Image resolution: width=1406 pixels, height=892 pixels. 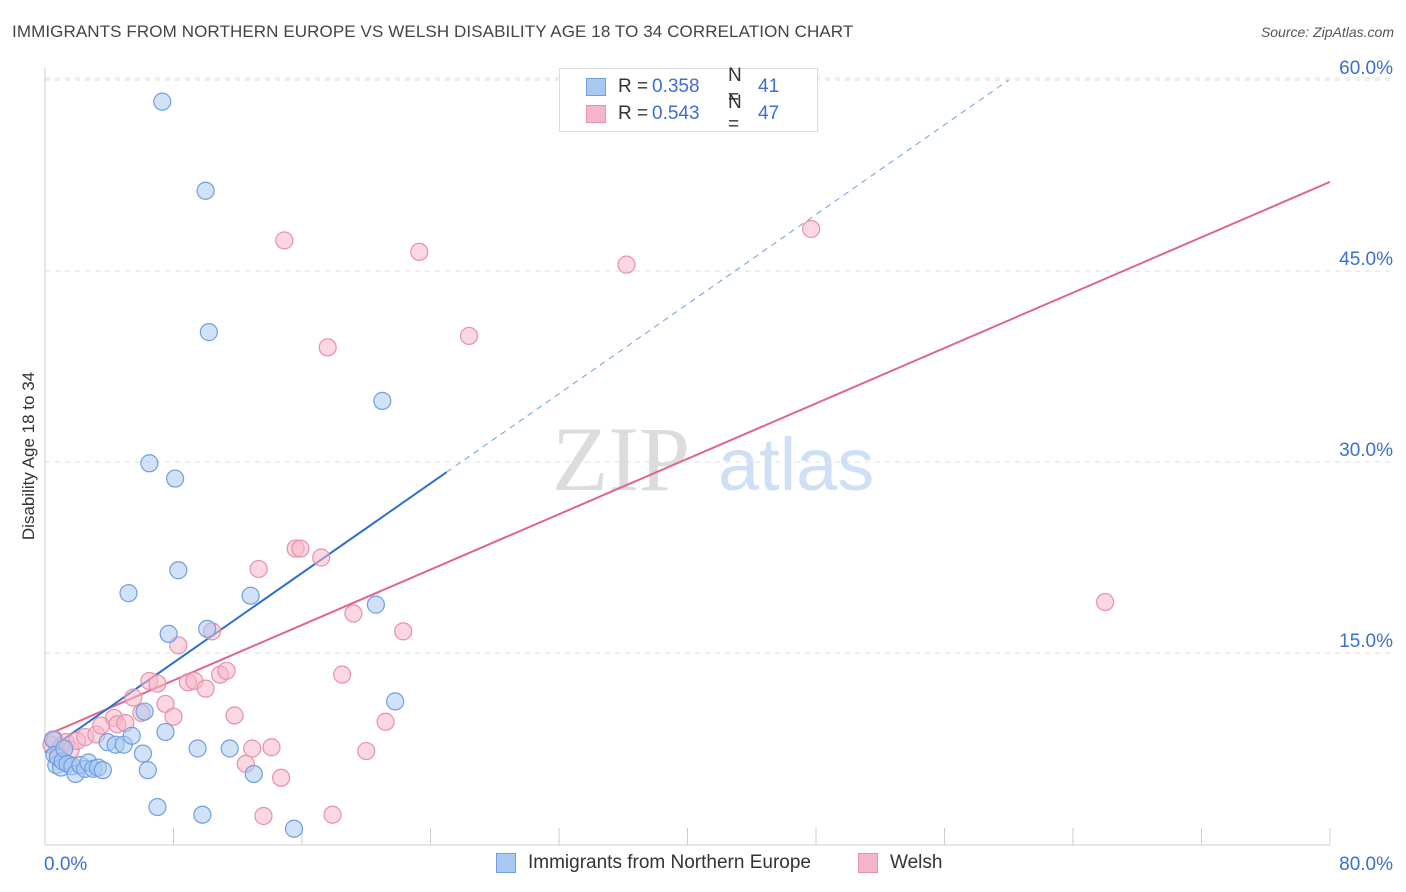 I want to click on watermark: ZIP atlas, so click(x=713, y=459).